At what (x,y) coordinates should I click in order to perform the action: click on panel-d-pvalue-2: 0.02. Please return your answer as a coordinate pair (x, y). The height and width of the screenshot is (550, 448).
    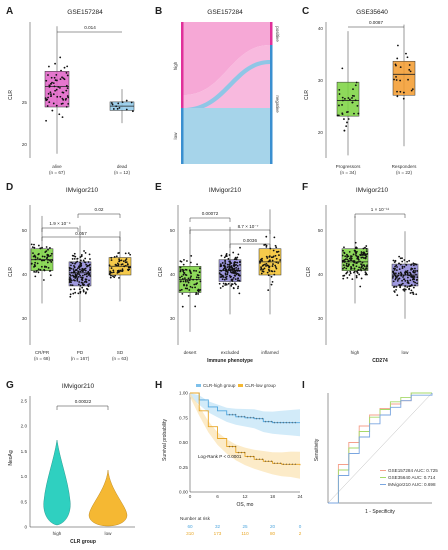
    Looking at the image, I should click on (99, 209).